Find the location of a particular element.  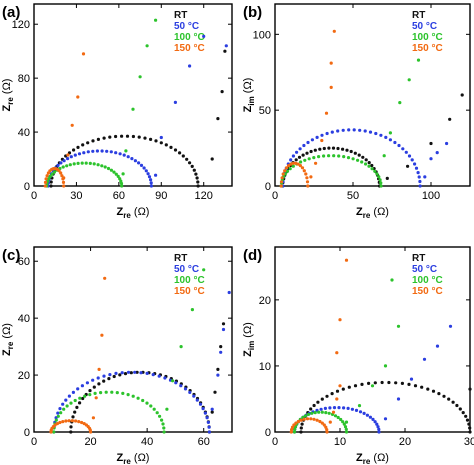

panel-label: (b) is located at coordinates (252, 12).